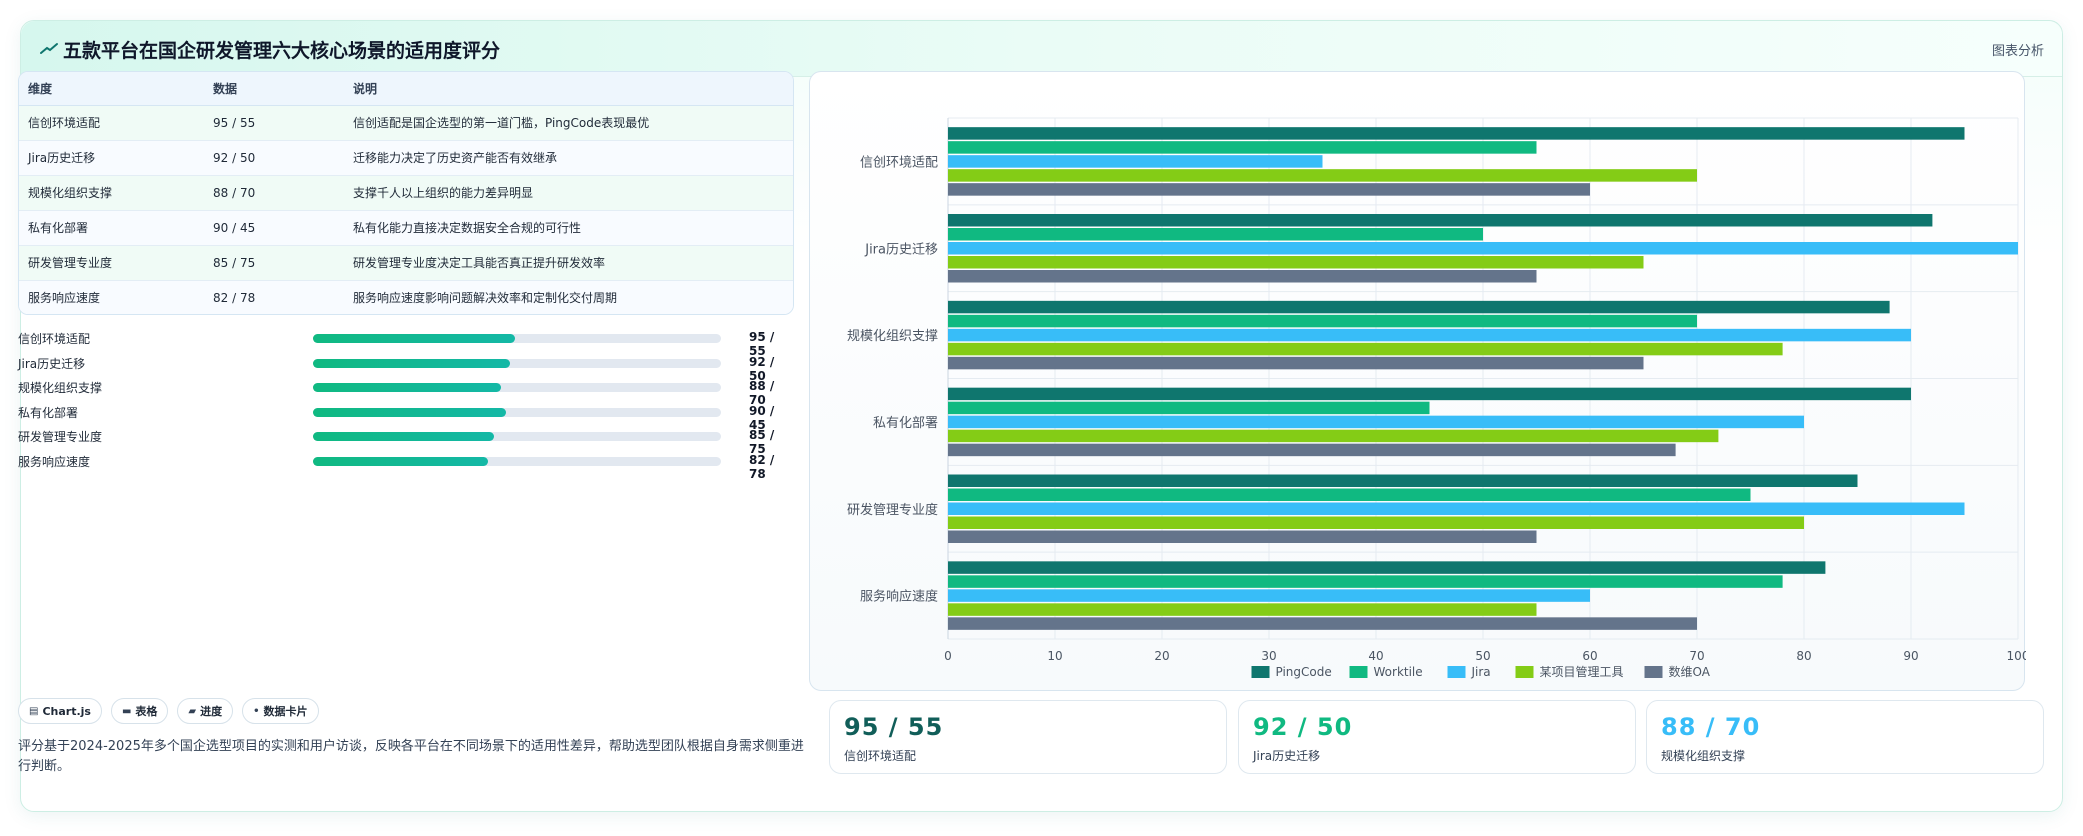 This screenshot has width=2083, height=836. What do you see at coordinates (111, 193) in the screenshot?
I see `table-cell-dim: 规模化组织支撑` at bounding box center [111, 193].